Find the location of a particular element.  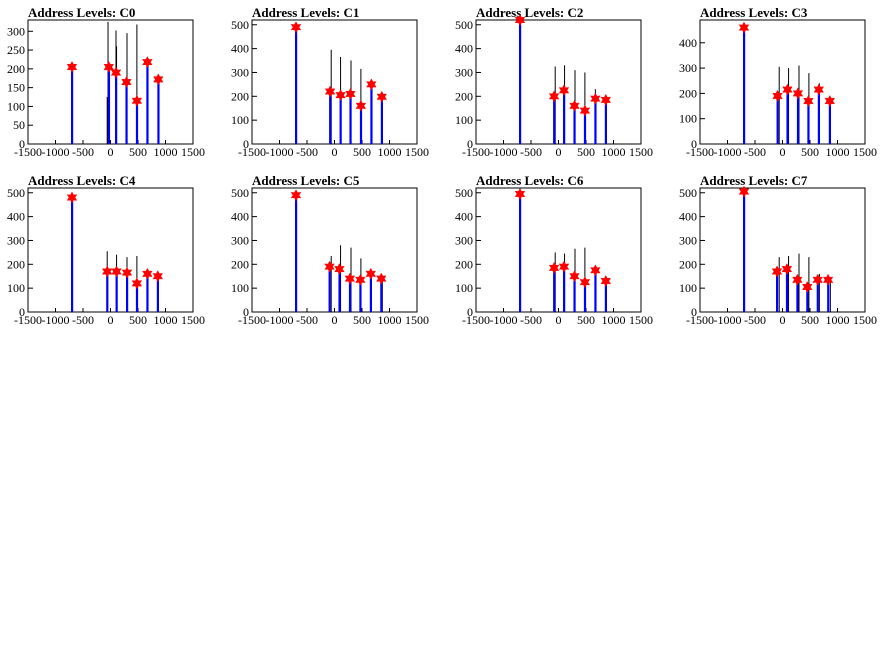

panel-title: Address Levels: C6 is located at coordinates (530, 180).